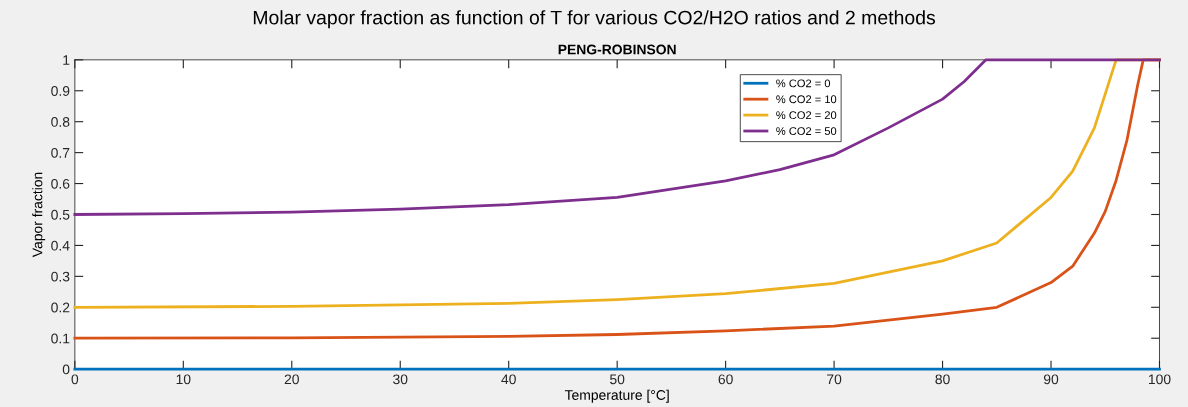 This screenshot has width=1188, height=407. I want to click on legend-label: % CO2 = 0, so click(803, 83).